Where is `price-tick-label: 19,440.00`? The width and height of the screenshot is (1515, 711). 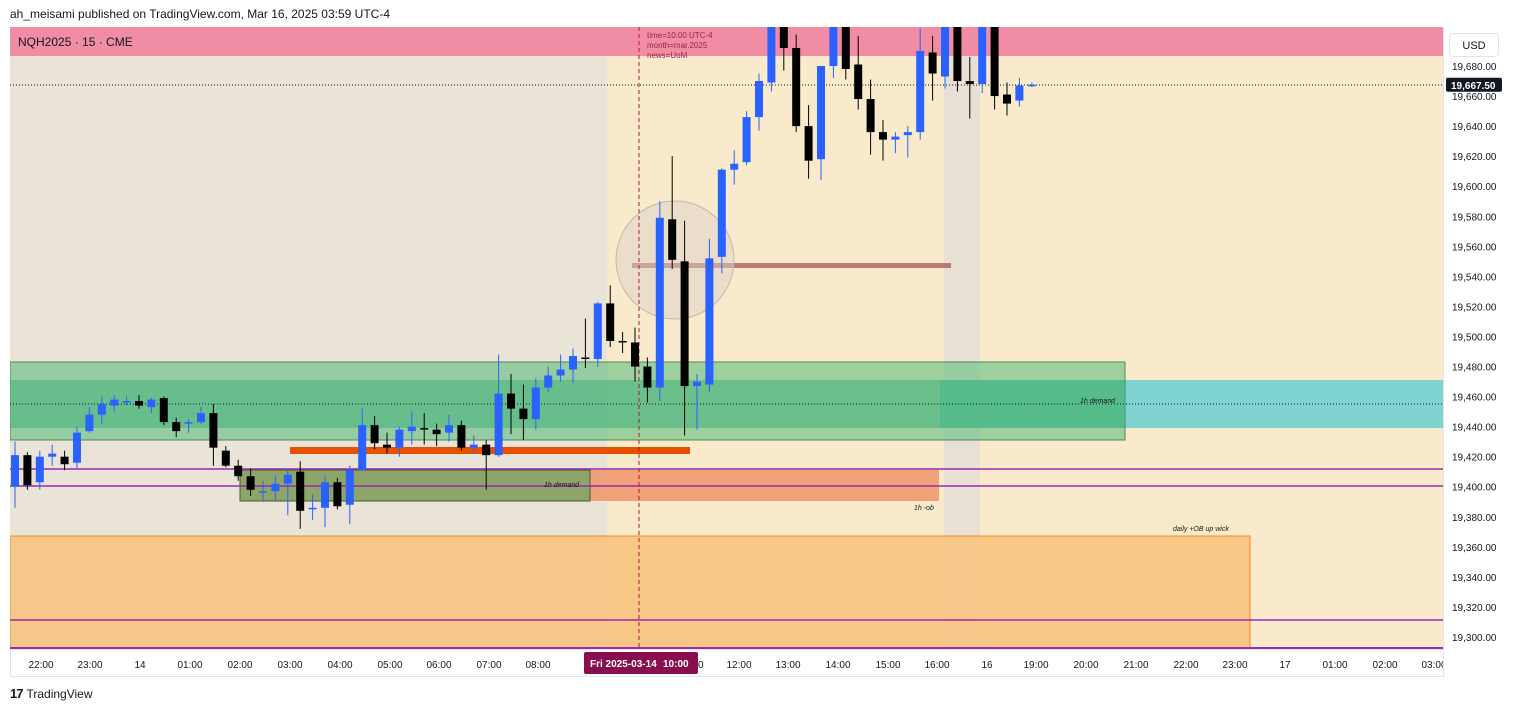 price-tick-label: 19,440.00 is located at coordinates (1474, 428).